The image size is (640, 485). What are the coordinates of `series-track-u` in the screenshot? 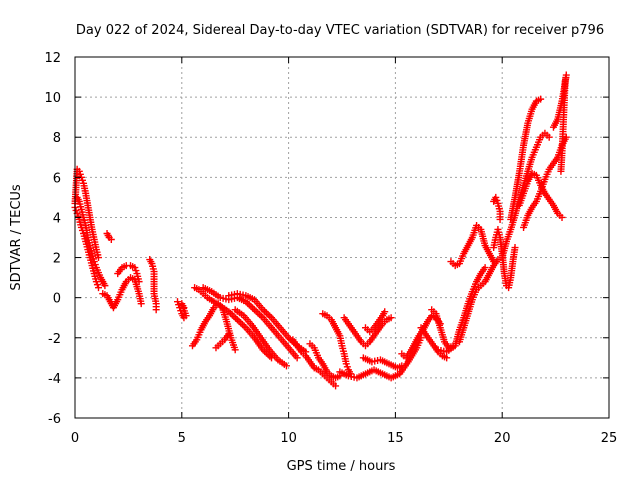 It's located at (382, 363).